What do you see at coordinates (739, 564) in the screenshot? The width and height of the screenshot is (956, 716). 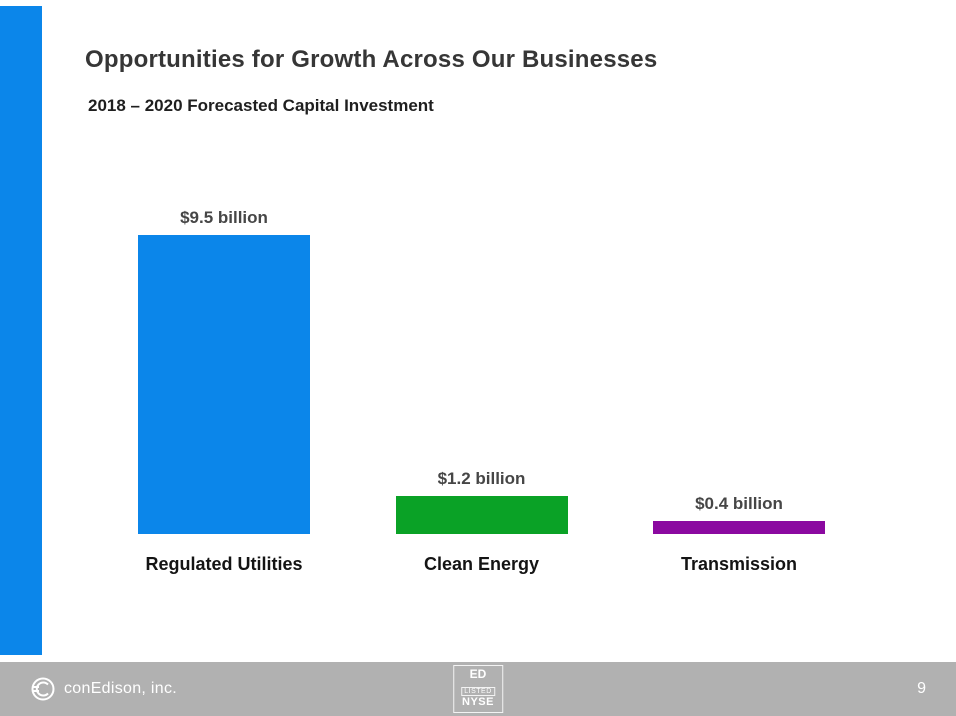 I see `category-label: Transmission` at bounding box center [739, 564].